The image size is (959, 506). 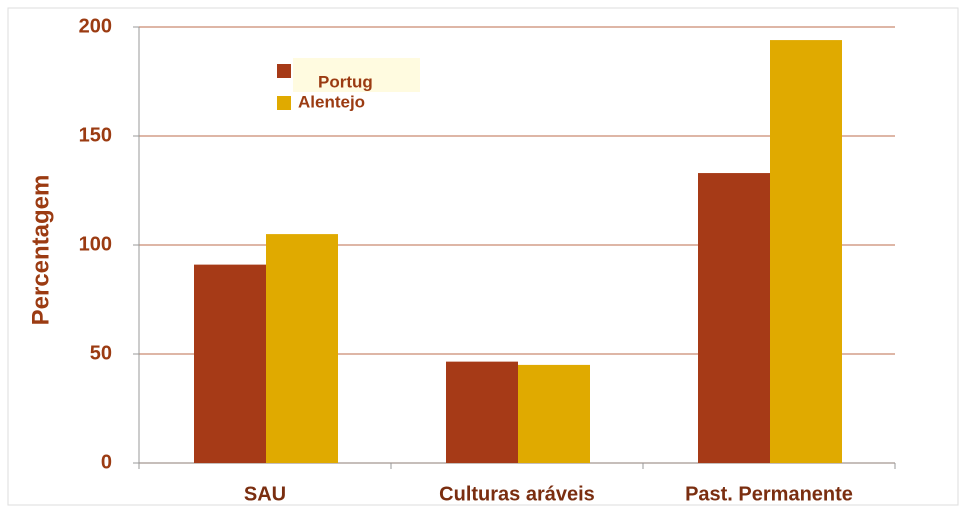 What do you see at coordinates (265, 494) in the screenshot?
I see `x-tick-label: SAU` at bounding box center [265, 494].